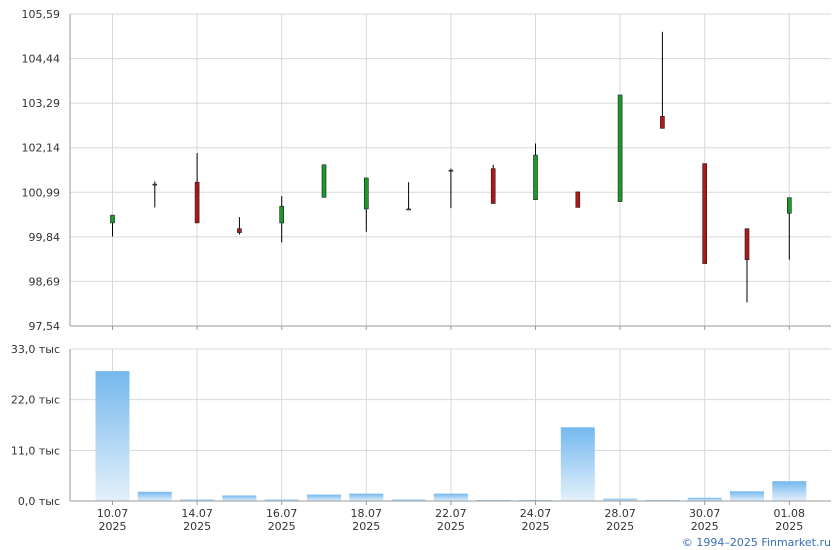 Image resolution: width=840 pixels, height=550 pixels. What do you see at coordinates (45, 326) in the screenshot?
I see `price-y-tick-label: 97,54` at bounding box center [45, 326].